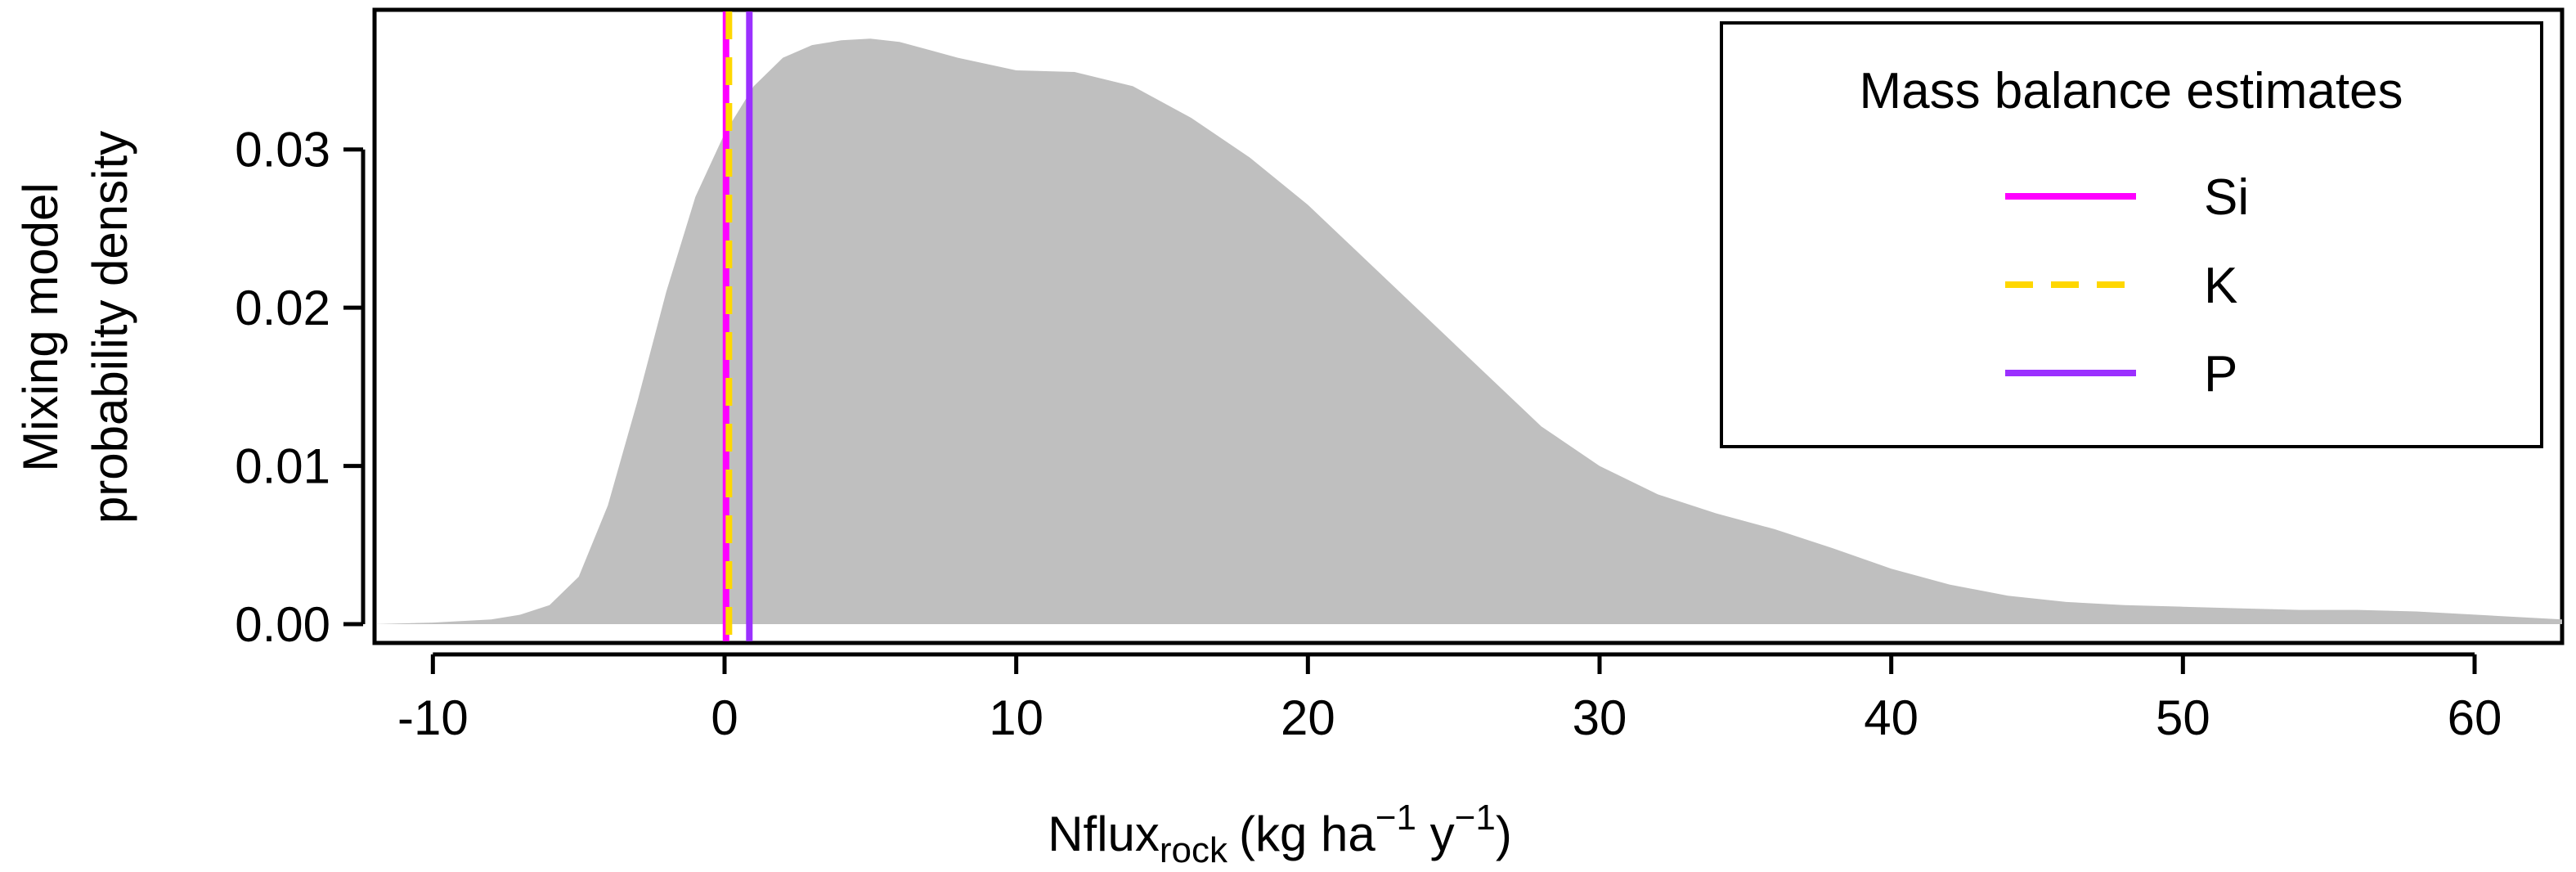  I want to click on x-tick-label: 0, so click(724, 717).